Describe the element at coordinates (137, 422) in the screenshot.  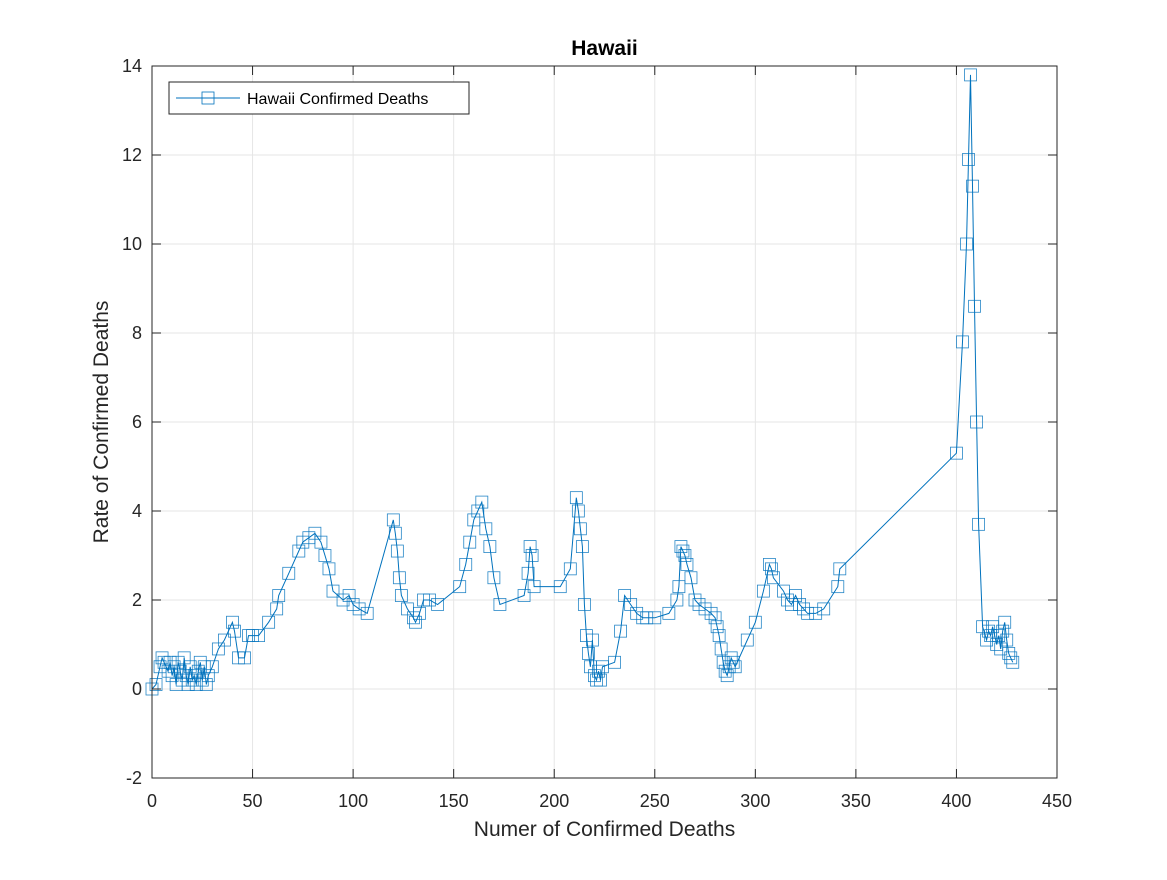
I see `y-tick-label: 6` at that location.